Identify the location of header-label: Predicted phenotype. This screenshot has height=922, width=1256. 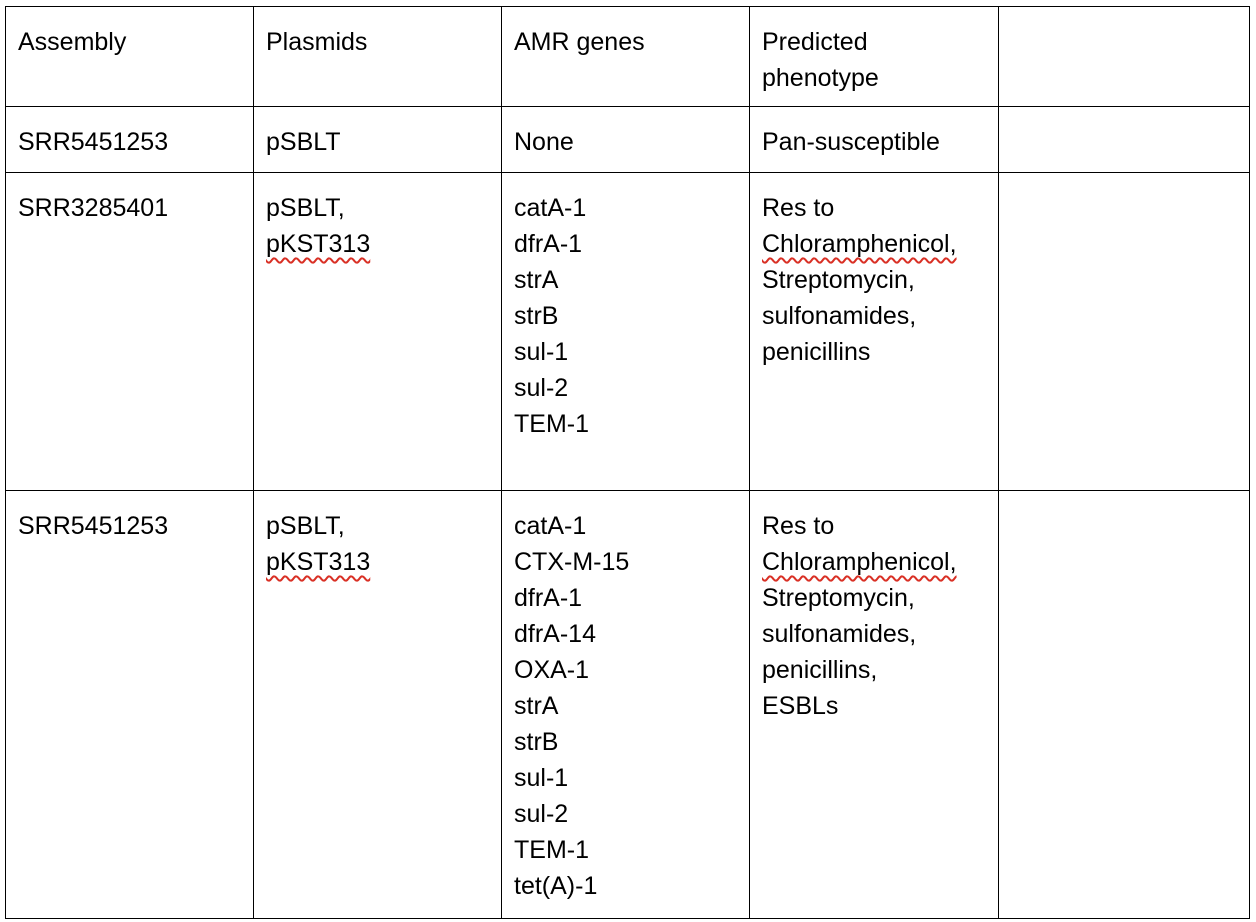
(820, 60).